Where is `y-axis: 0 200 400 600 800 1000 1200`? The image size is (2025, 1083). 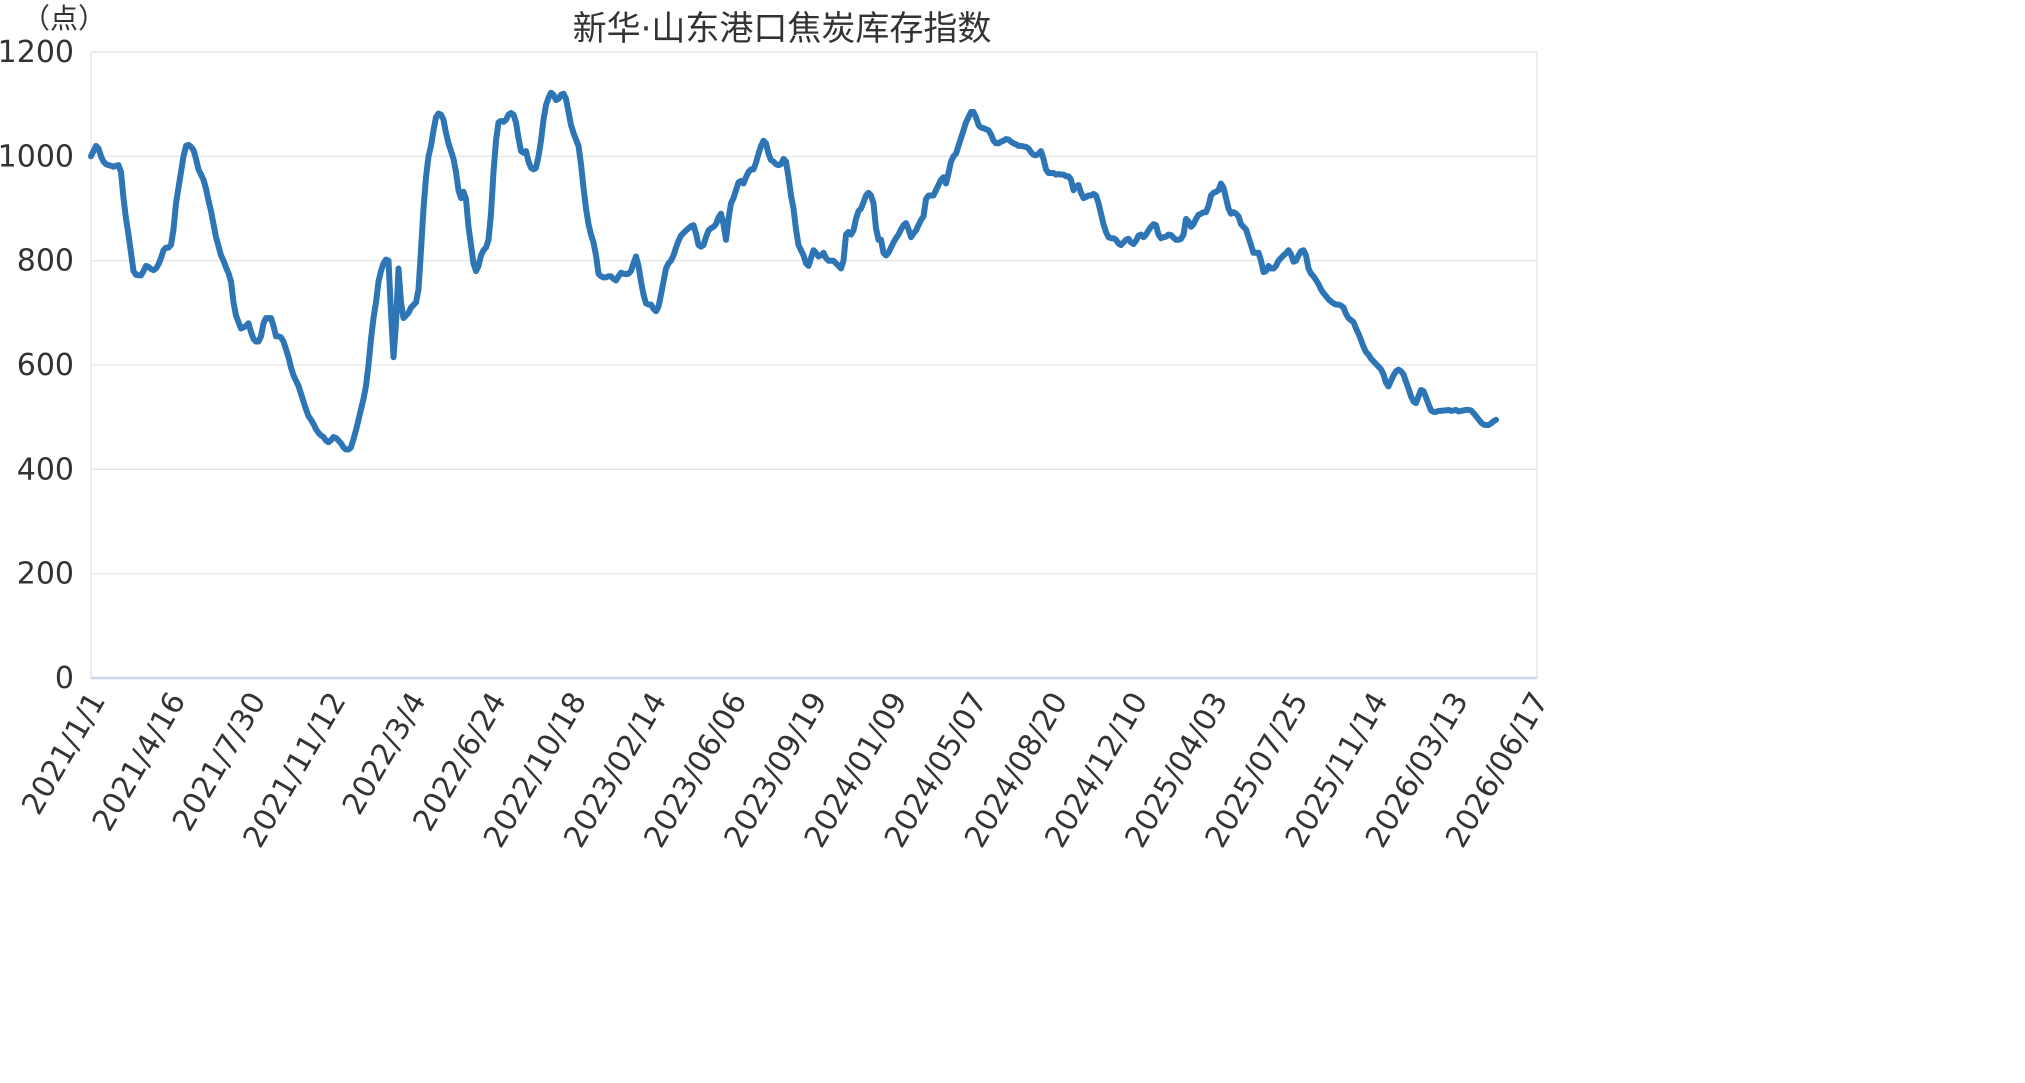 y-axis: 0 200 400 600 800 1000 1200 is located at coordinates (37, 365).